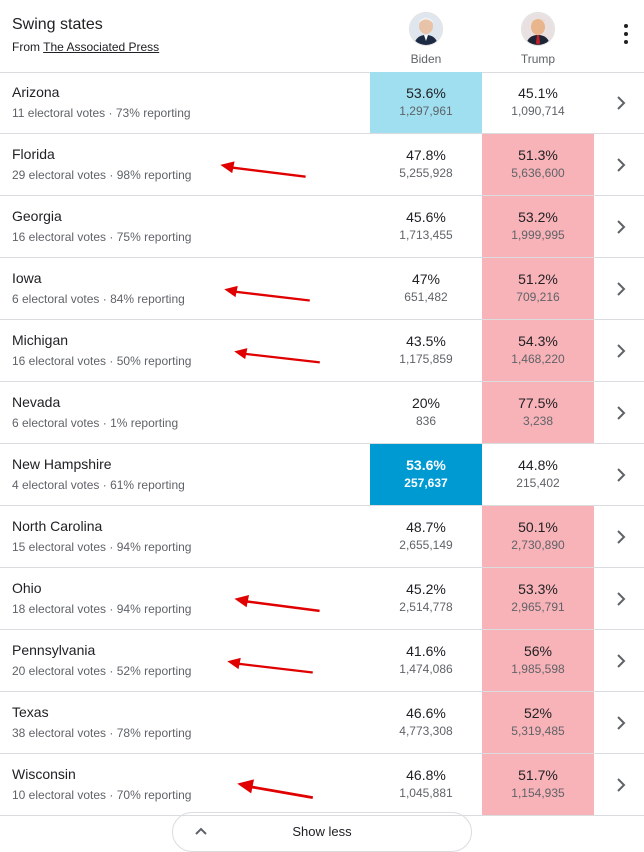 The width and height of the screenshot is (644, 852). What do you see at coordinates (426, 483) in the screenshot?
I see `biden-votes: 257,637` at bounding box center [426, 483].